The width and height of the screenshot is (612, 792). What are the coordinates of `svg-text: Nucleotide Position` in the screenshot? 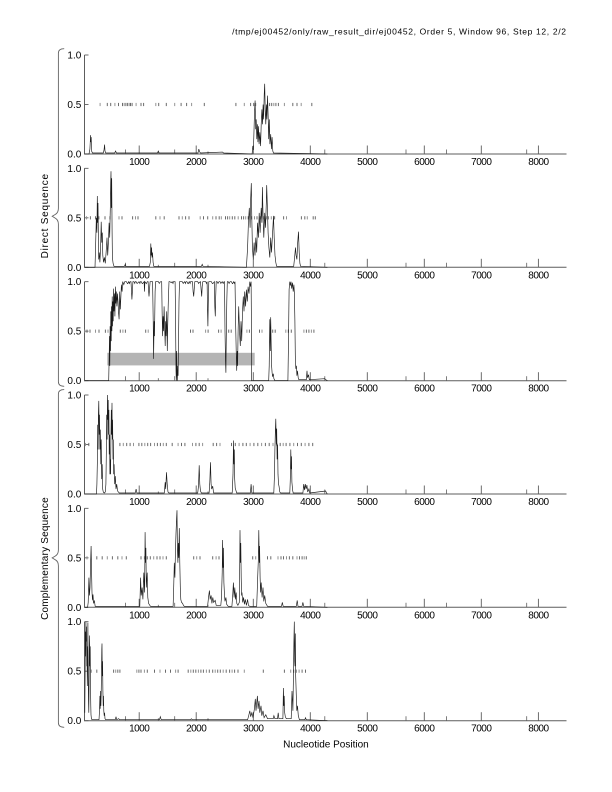 It's located at (326, 744).